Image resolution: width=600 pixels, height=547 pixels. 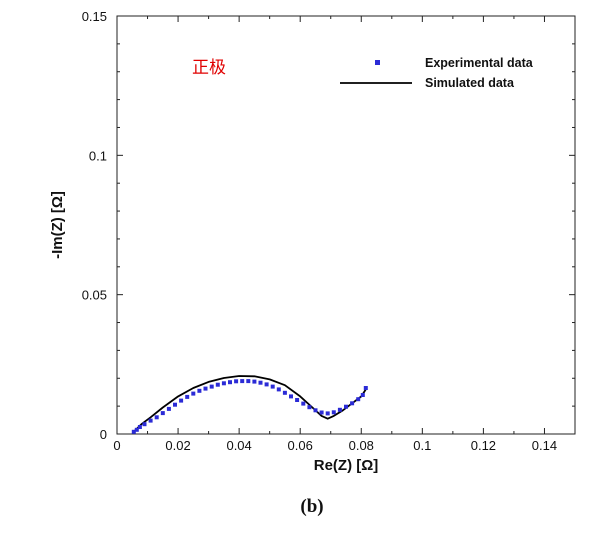 I want to click on x-tick-label: 0.04, so click(x=238, y=445).